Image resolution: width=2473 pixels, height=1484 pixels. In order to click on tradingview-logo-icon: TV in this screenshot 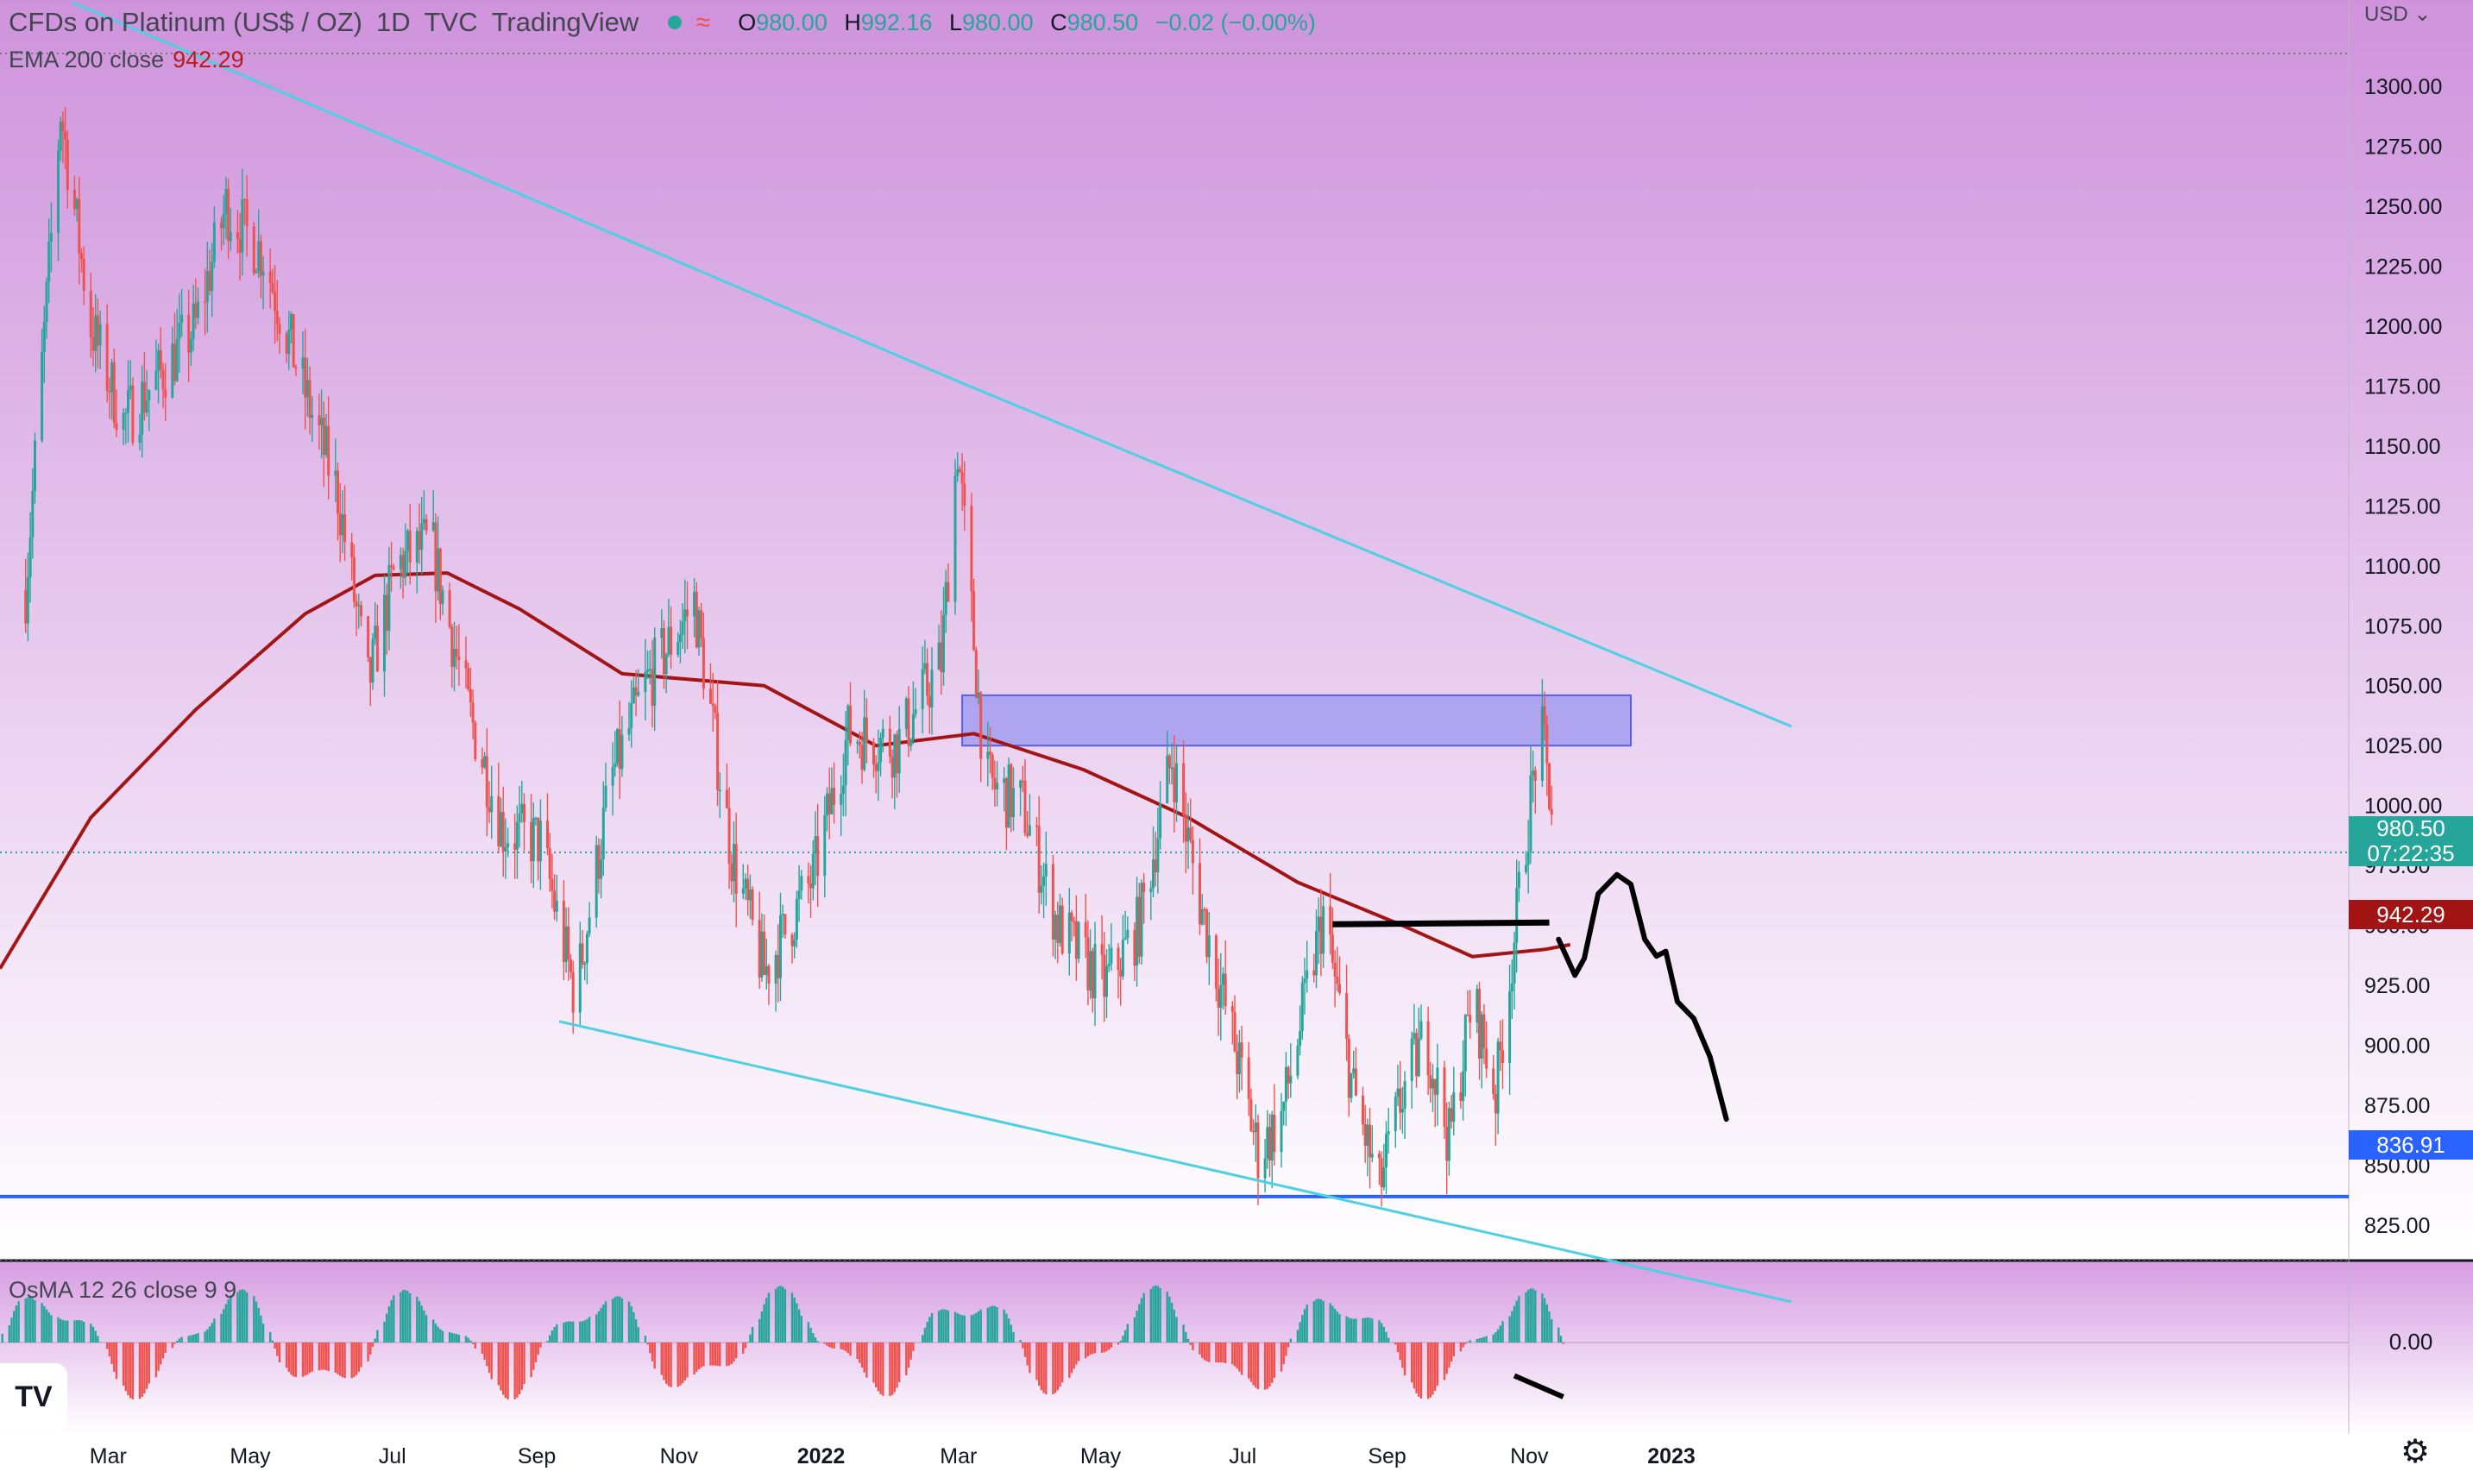, I will do `click(33, 1397)`.